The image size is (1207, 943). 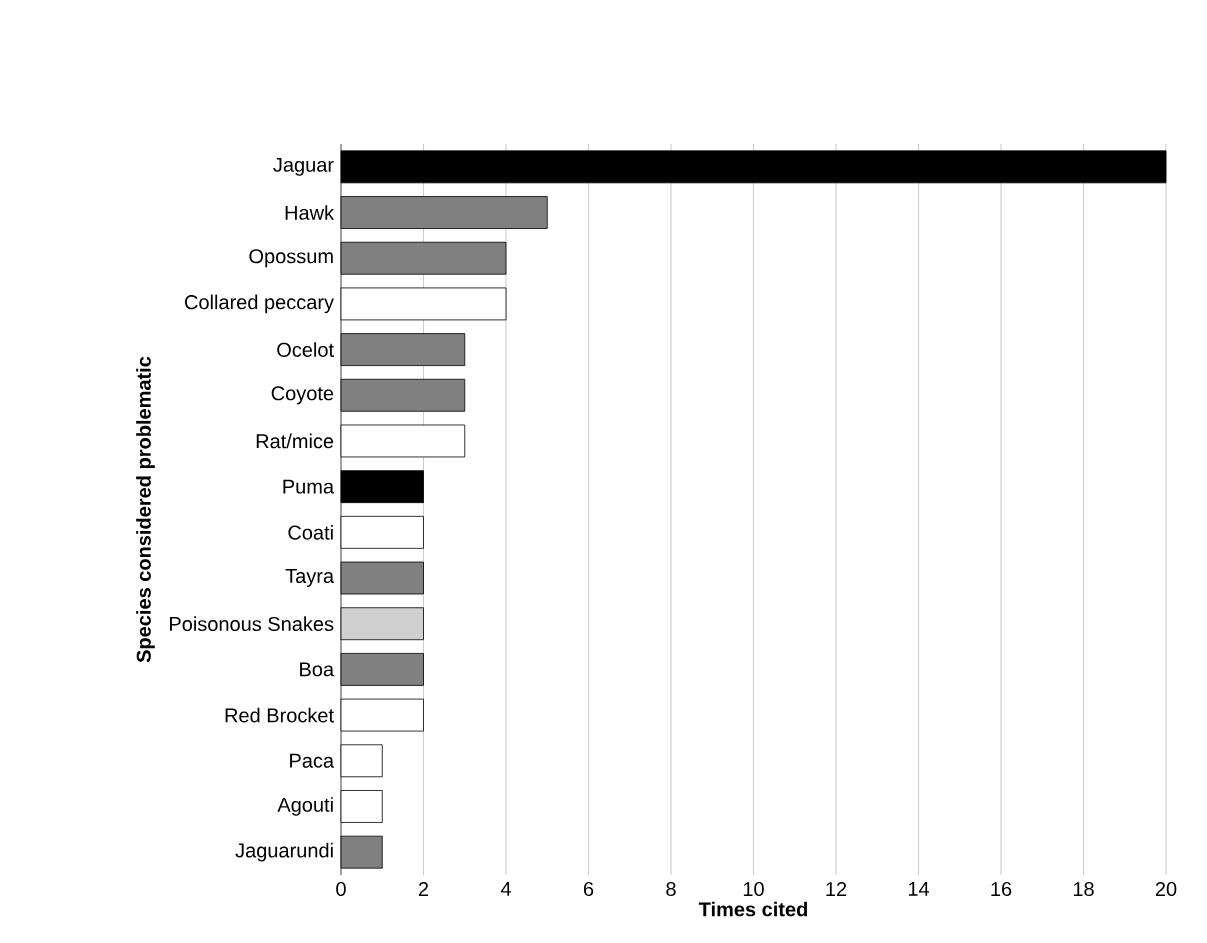 What do you see at coordinates (310, 212) in the screenshot?
I see `y-tick-label: Hawk` at bounding box center [310, 212].